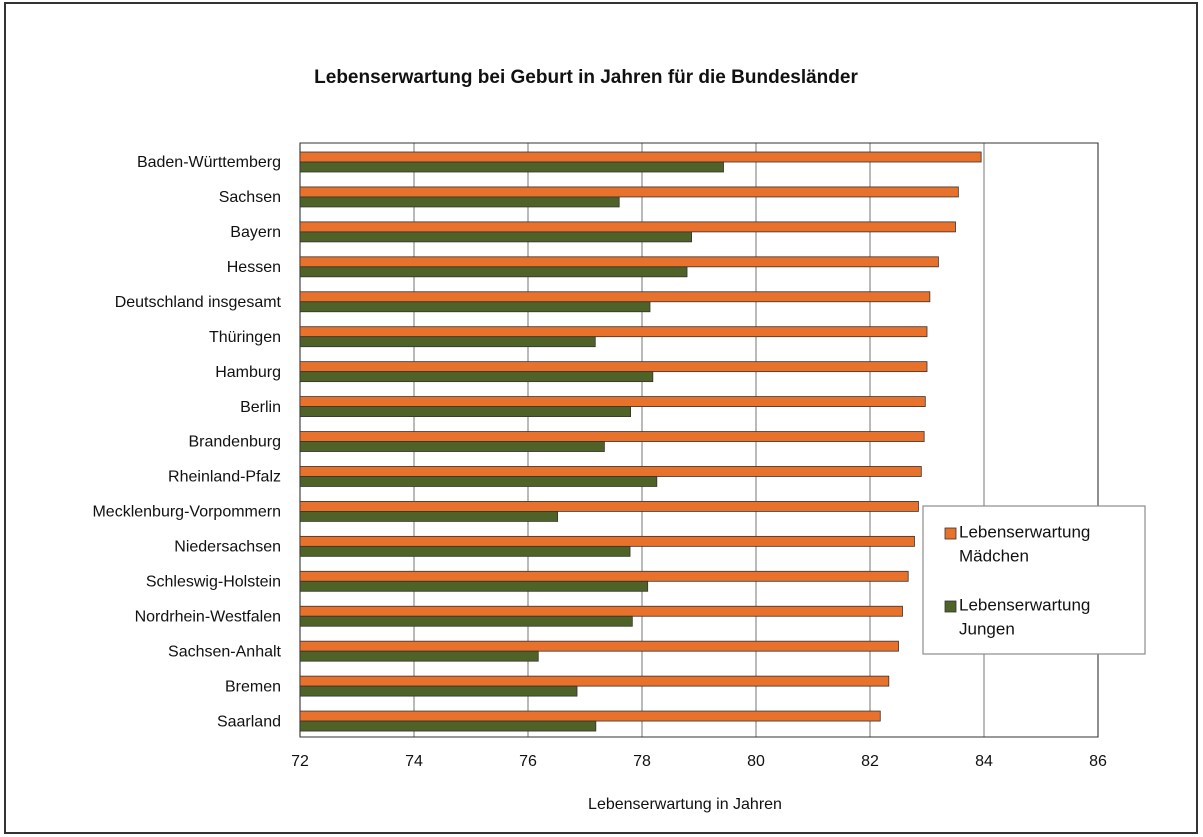 This screenshot has width=1203, height=837. Describe the element at coordinates (528, 761) in the screenshot. I see `x-tick-label: 76` at that location.